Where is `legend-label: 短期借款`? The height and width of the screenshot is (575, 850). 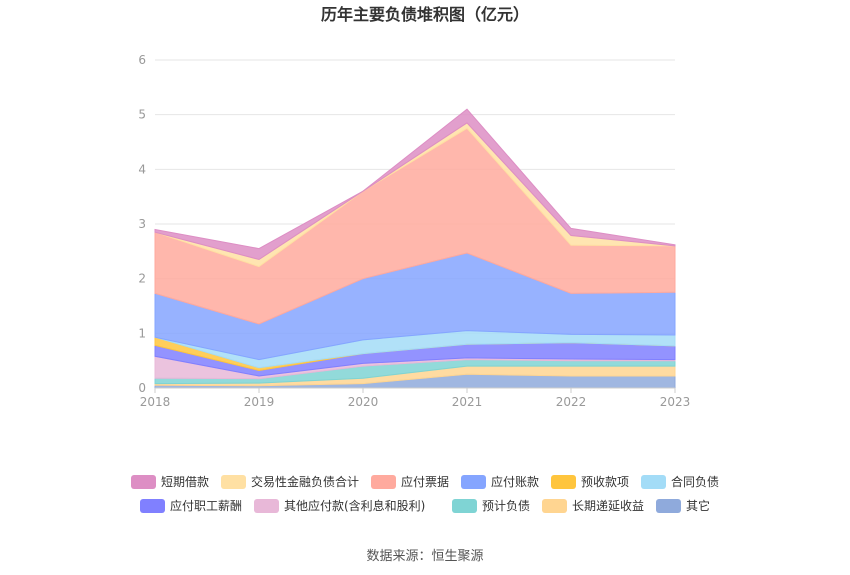
legend-label: 短期借款 is located at coordinates (185, 482).